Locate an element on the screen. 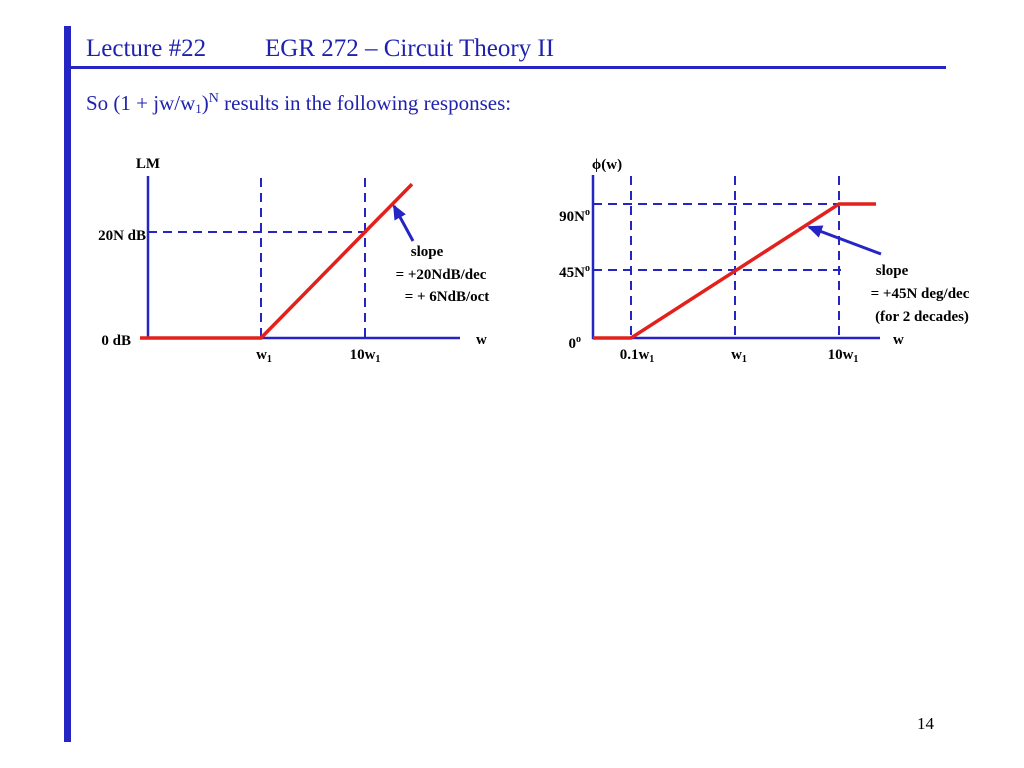 Image resolution: width=1024 pixels, height=768 pixels. phase-x-tick-10w1: 10w1 is located at coordinates (843, 356).